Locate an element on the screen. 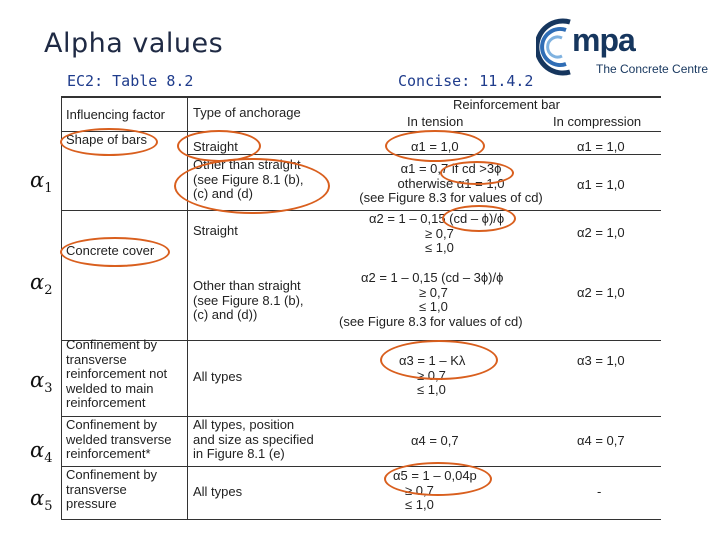 This screenshot has height=540, width=720. row-divider-cover is located at coordinates (424, 210).